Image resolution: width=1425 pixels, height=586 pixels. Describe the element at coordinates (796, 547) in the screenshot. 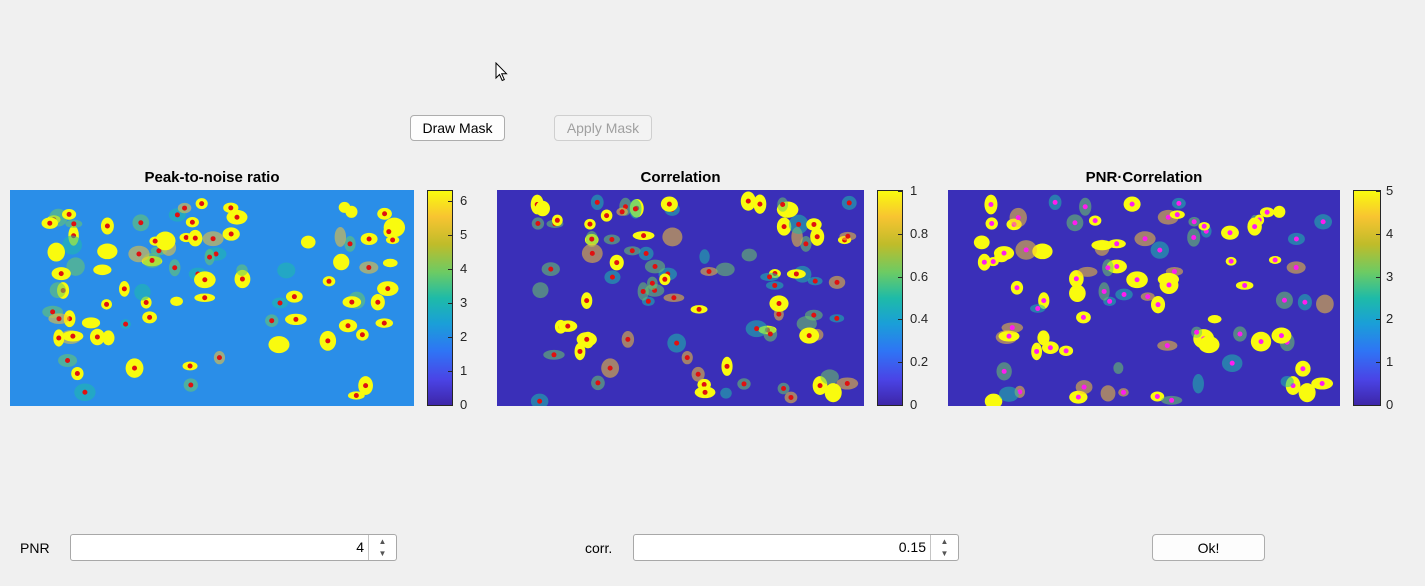

I see `corr-spinner: 0.15 ▲ ▼` at that location.